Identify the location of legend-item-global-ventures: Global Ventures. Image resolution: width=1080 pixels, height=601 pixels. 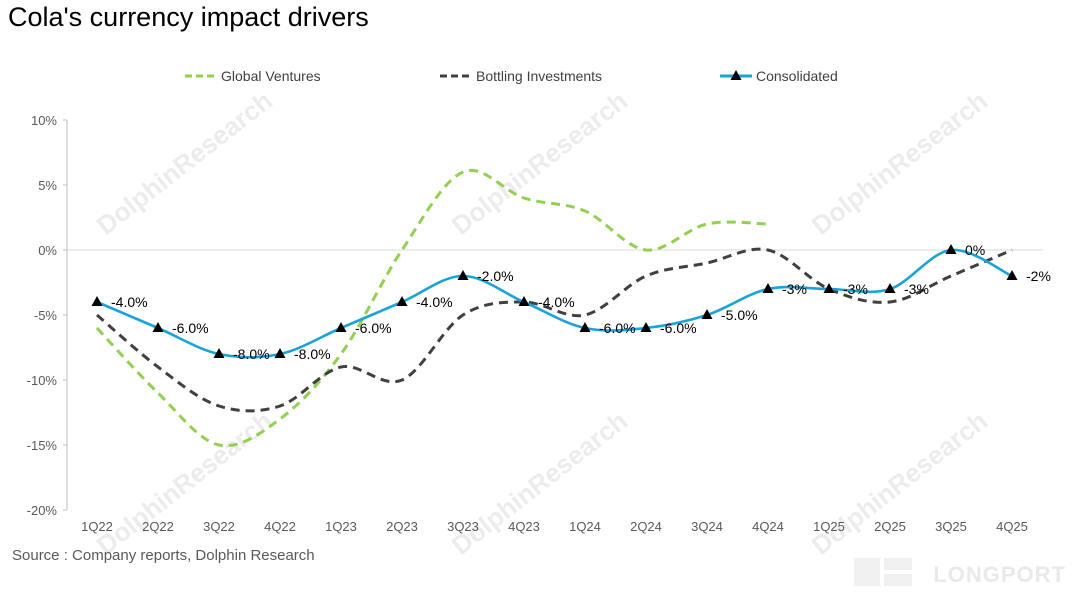
(253, 76).